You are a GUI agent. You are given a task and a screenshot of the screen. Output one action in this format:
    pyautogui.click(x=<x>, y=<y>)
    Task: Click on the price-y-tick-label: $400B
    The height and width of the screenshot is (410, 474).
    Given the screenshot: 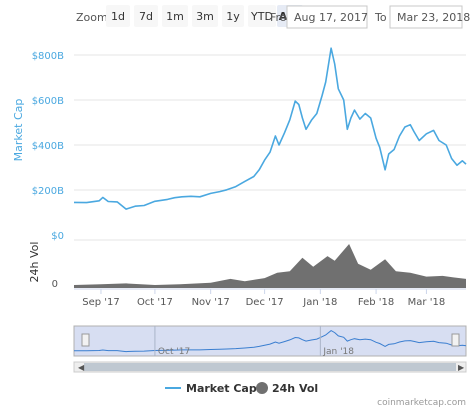 What is the action you would take?
    pyautogui.click(x=48, y=146)
    